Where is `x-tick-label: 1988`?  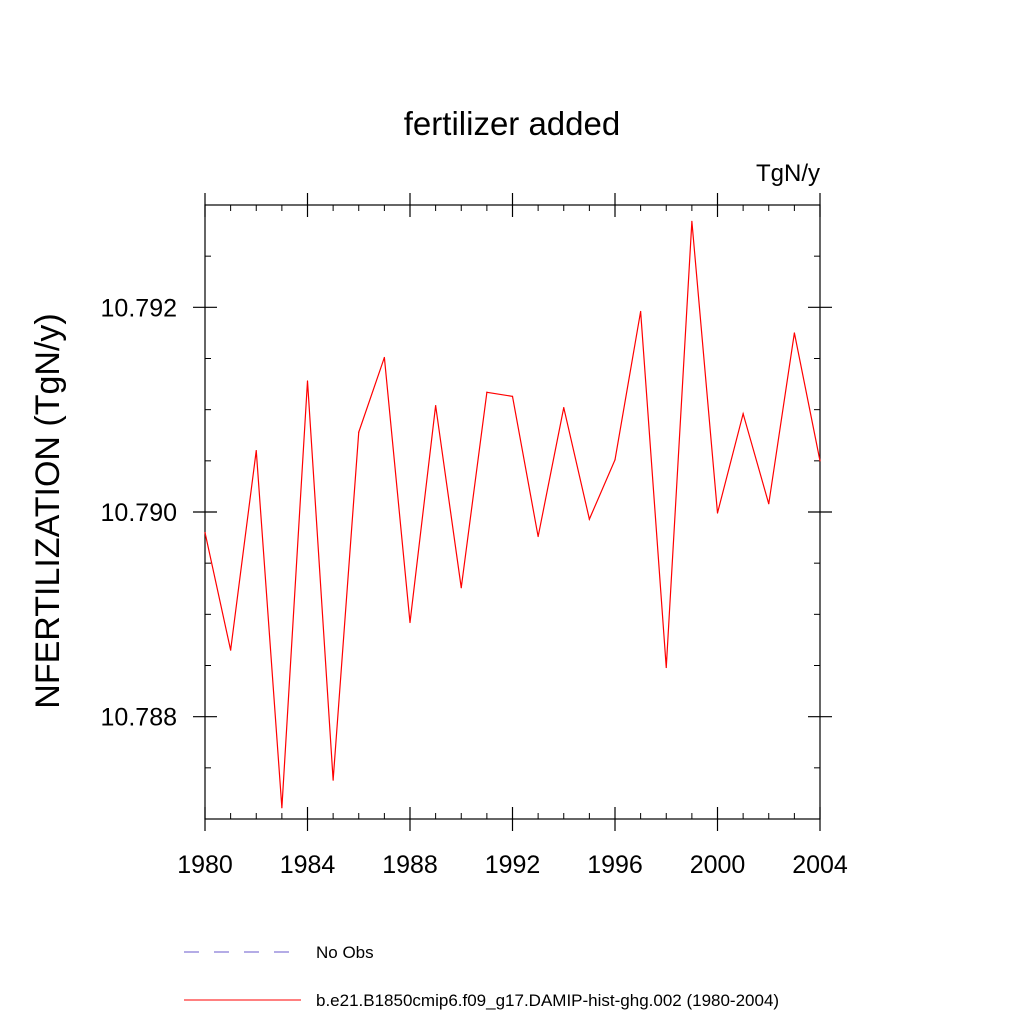 x-tick-label: 1988 is located at coordinates (410, 865).